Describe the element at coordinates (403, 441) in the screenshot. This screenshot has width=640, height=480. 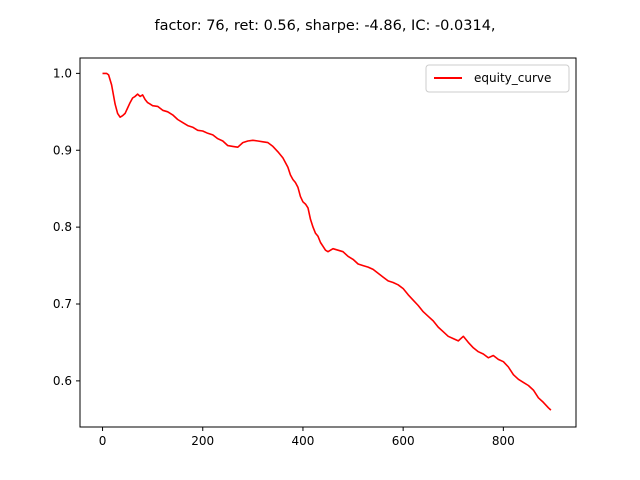
I see `x-tick-label: 600` at that location.